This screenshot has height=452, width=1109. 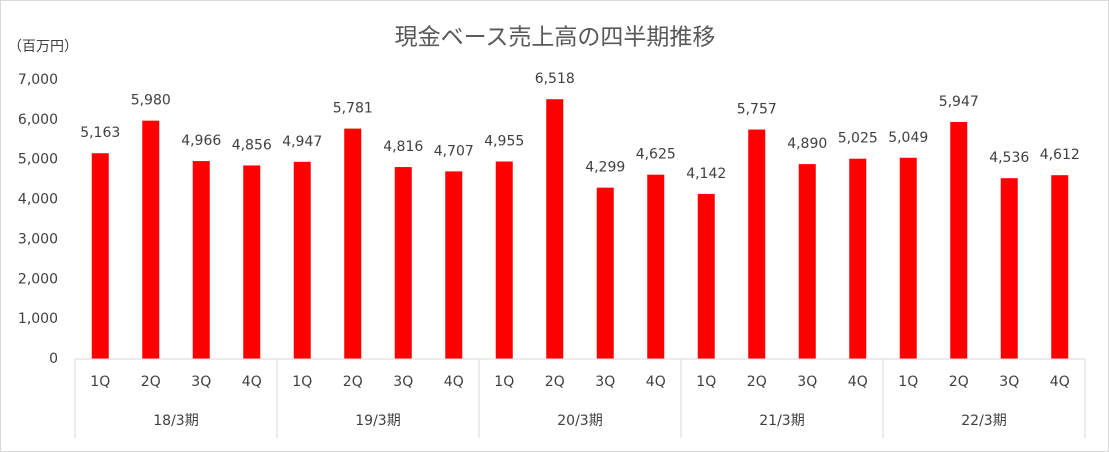 I want to click on value-label: 4,536, so click(x=1009, y=158).